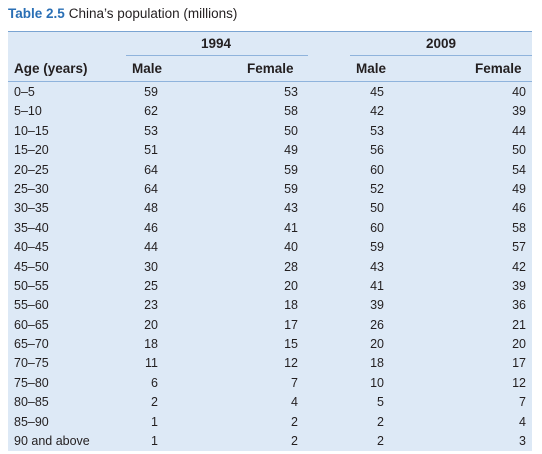  I want to click on cell-male-1994: 46, so click(151, 227).